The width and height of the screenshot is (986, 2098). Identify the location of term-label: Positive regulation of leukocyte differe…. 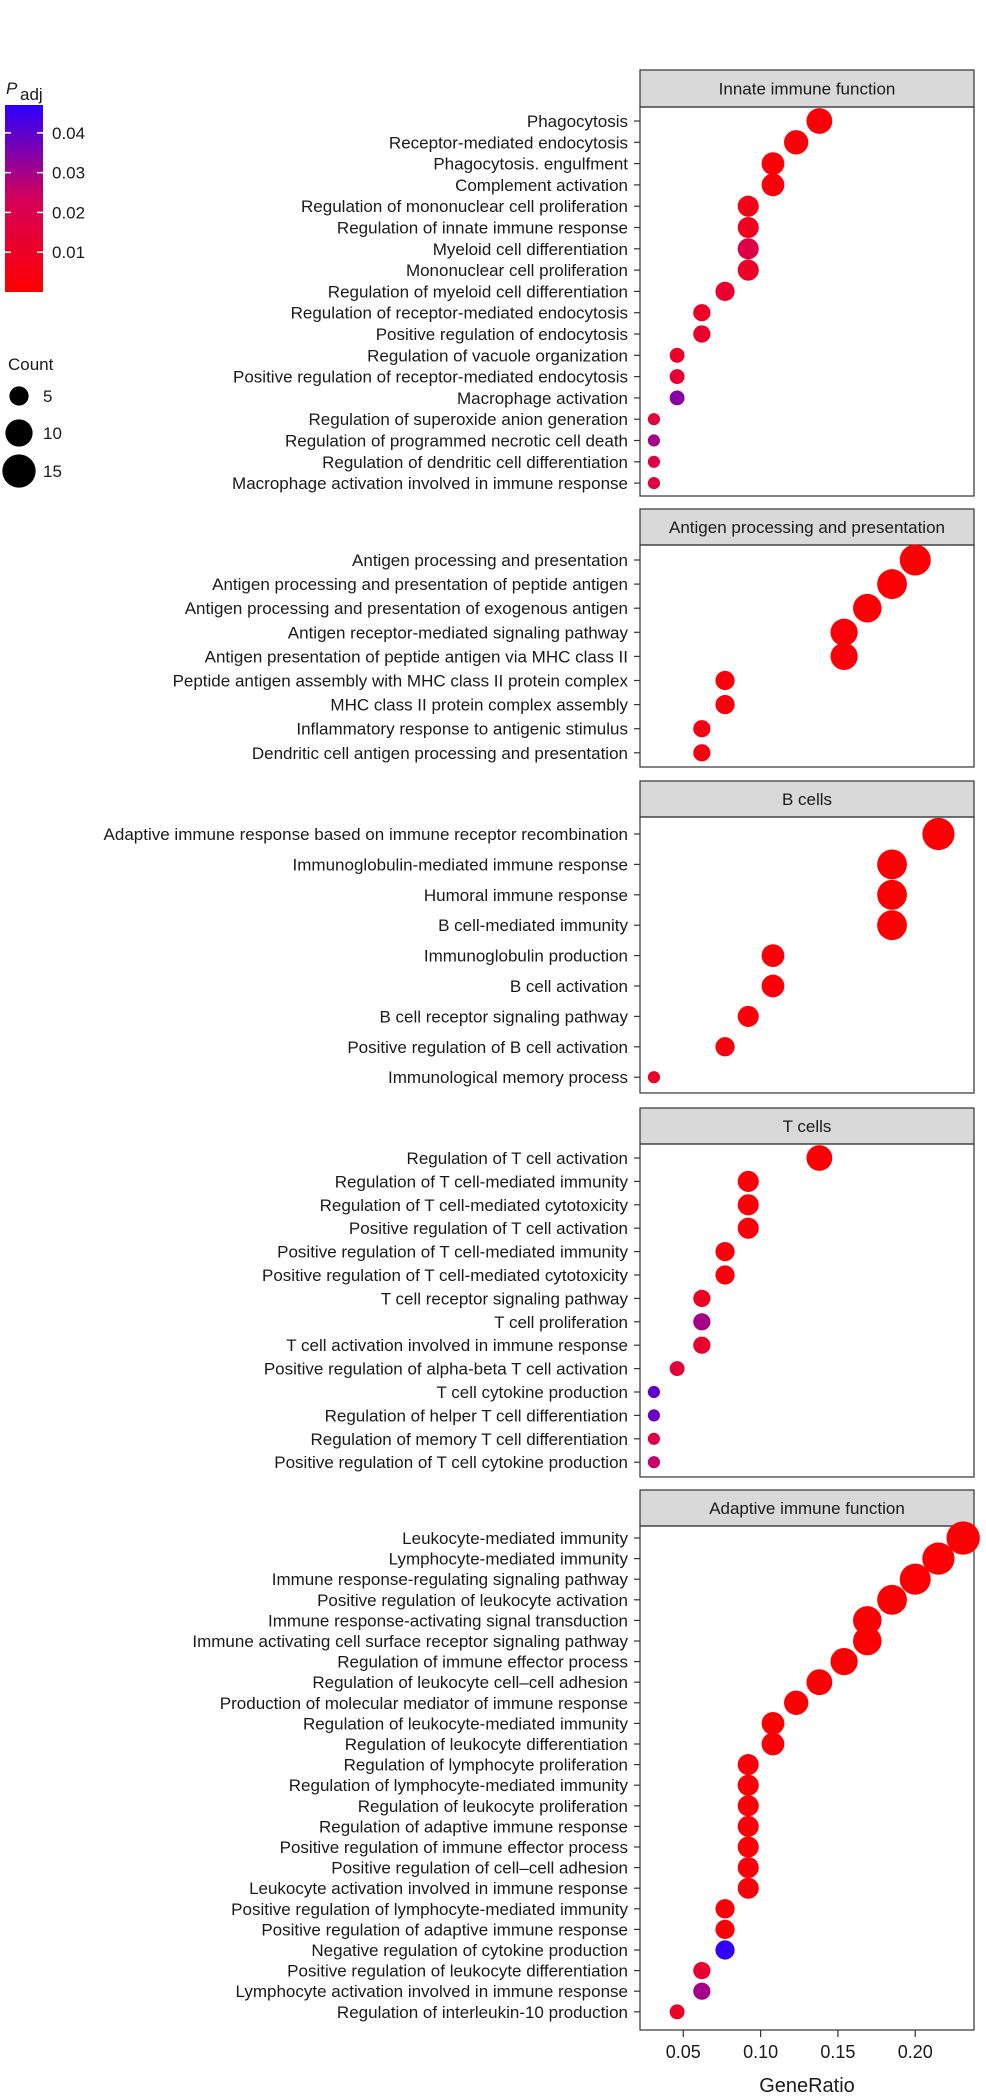
(457, 1971).